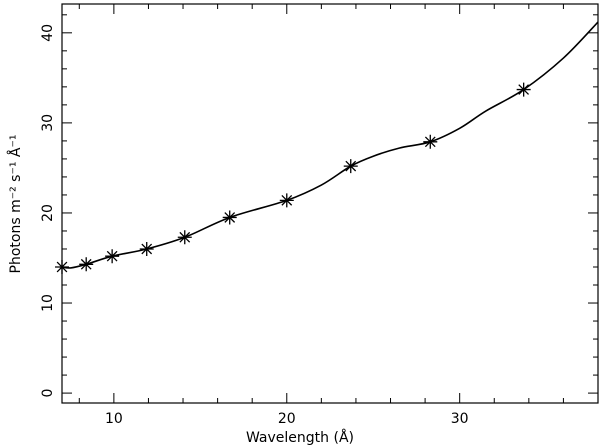  I want to click on x-axis-label: Wavelength (Å), so click(300, 437).